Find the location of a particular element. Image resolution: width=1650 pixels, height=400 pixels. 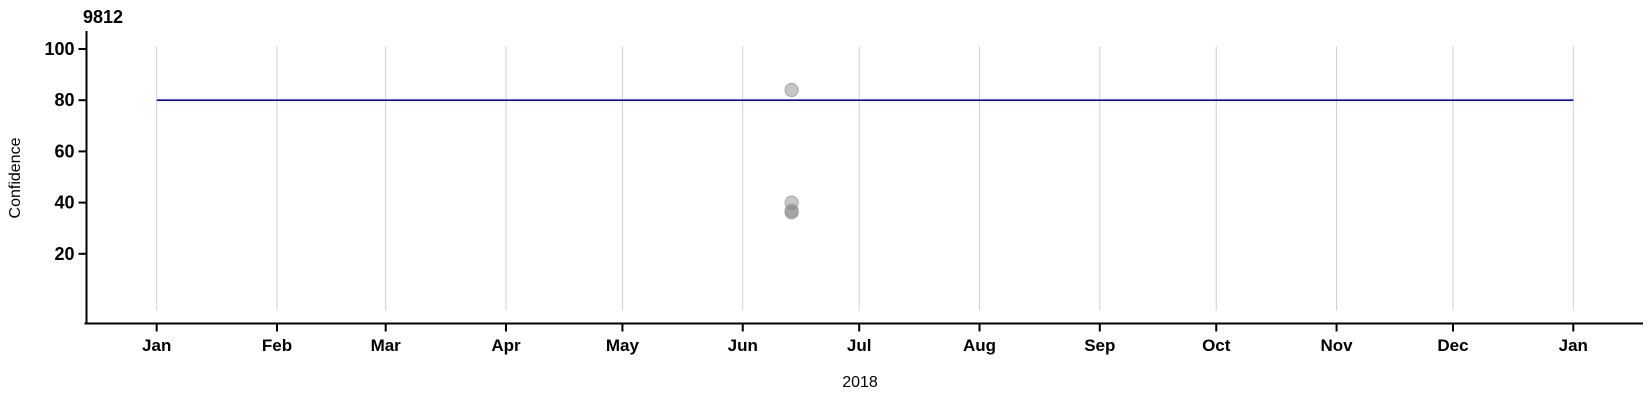

x-tick-label: May is located at coordinates (623, 345).